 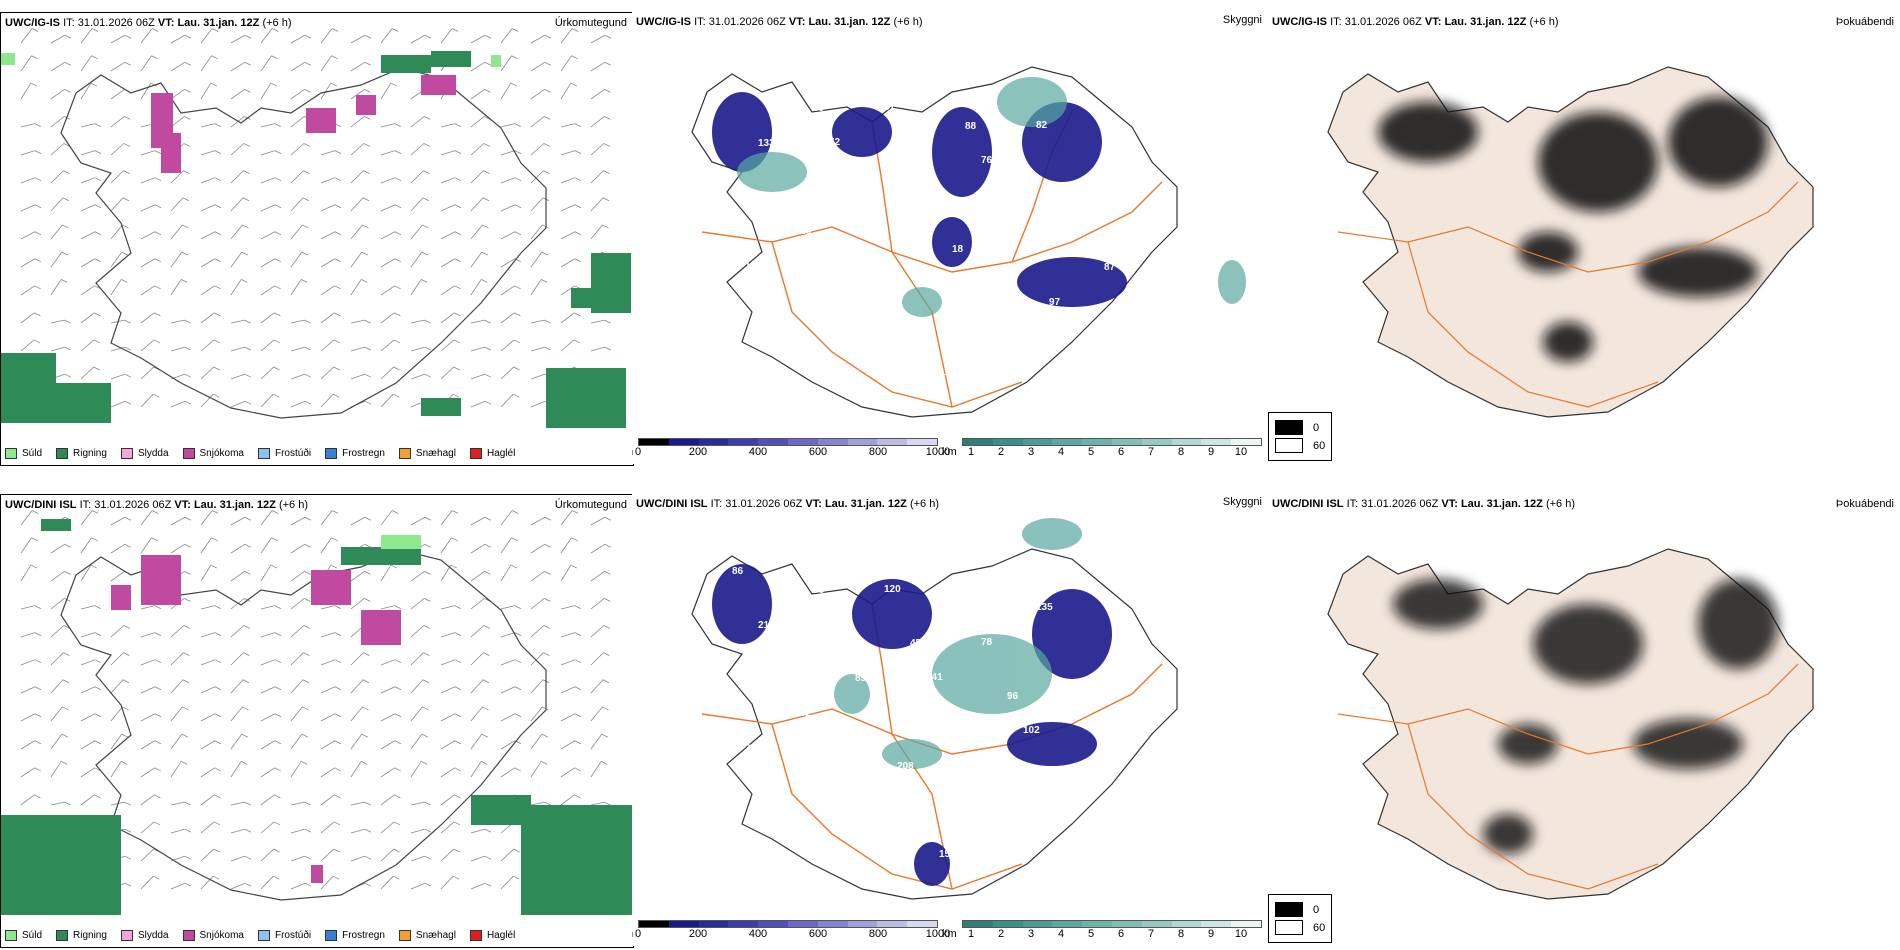 I want to click on cloudbase-value-label: 84, so click(x=848, y=319).